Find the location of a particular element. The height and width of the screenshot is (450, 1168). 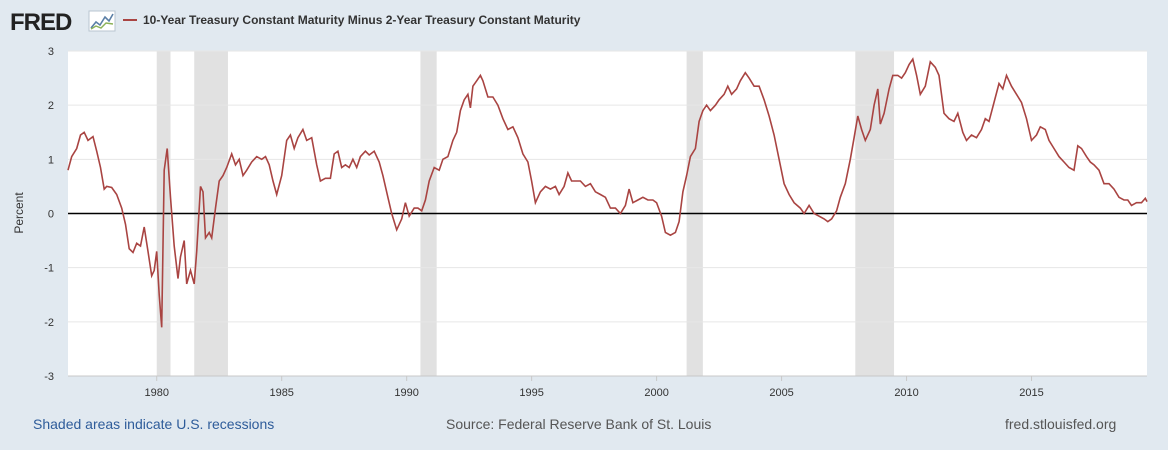

fred-logo-text: FRED is located at coordinates (41, 22).